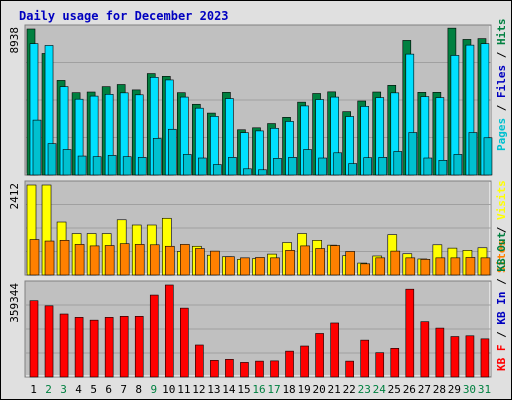 This screenshot has width=512, height=403. I want to click on legend-entry: Sites, so click(501, 256).